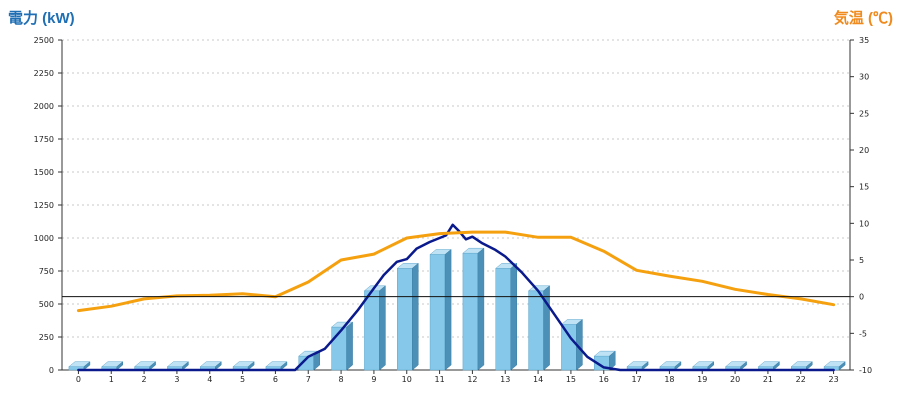 Image resolution: width=900 pixels, height=400 pixels. Describe the element at coordinates (373, 379) in the screenshot. I see `x-tick-label: 9` at that location.